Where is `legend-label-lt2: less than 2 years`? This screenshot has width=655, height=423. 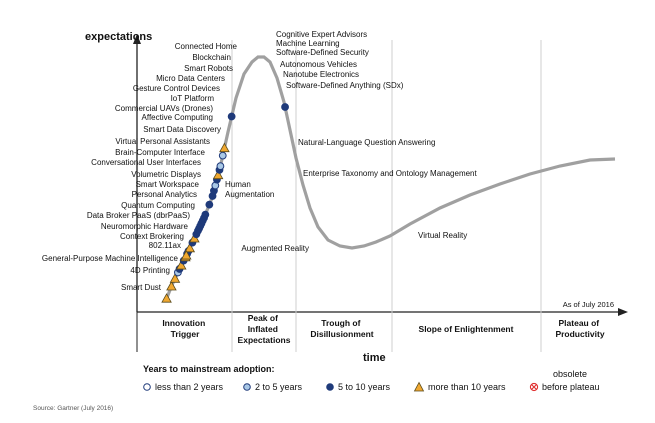 legend-label-lt2: less than 2 years is located at coordinates (189, 387).